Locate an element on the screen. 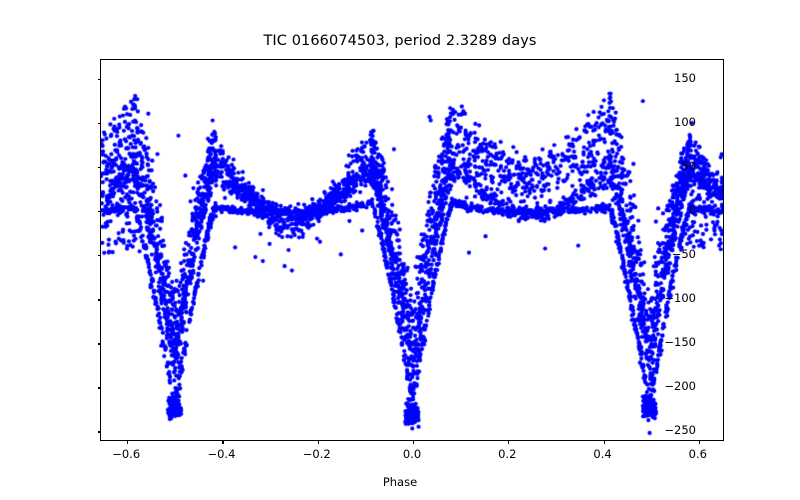  x-tick-label: 0.4 is located at coordinates (602, 454).